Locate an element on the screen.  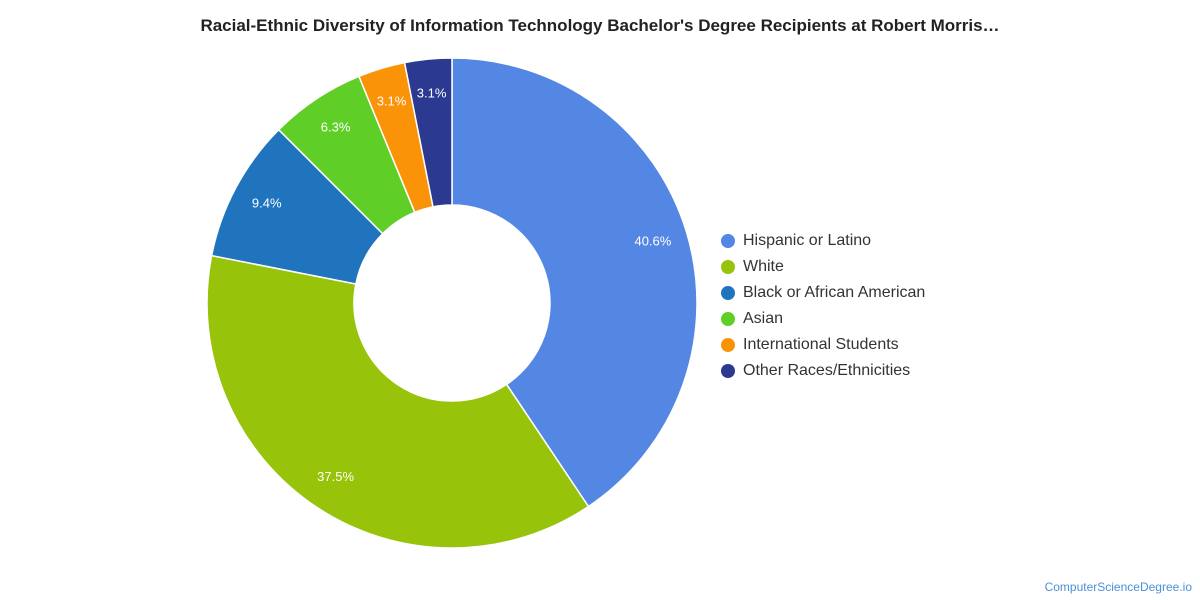
legend-label: Asian is located at coordinates (763, 318).